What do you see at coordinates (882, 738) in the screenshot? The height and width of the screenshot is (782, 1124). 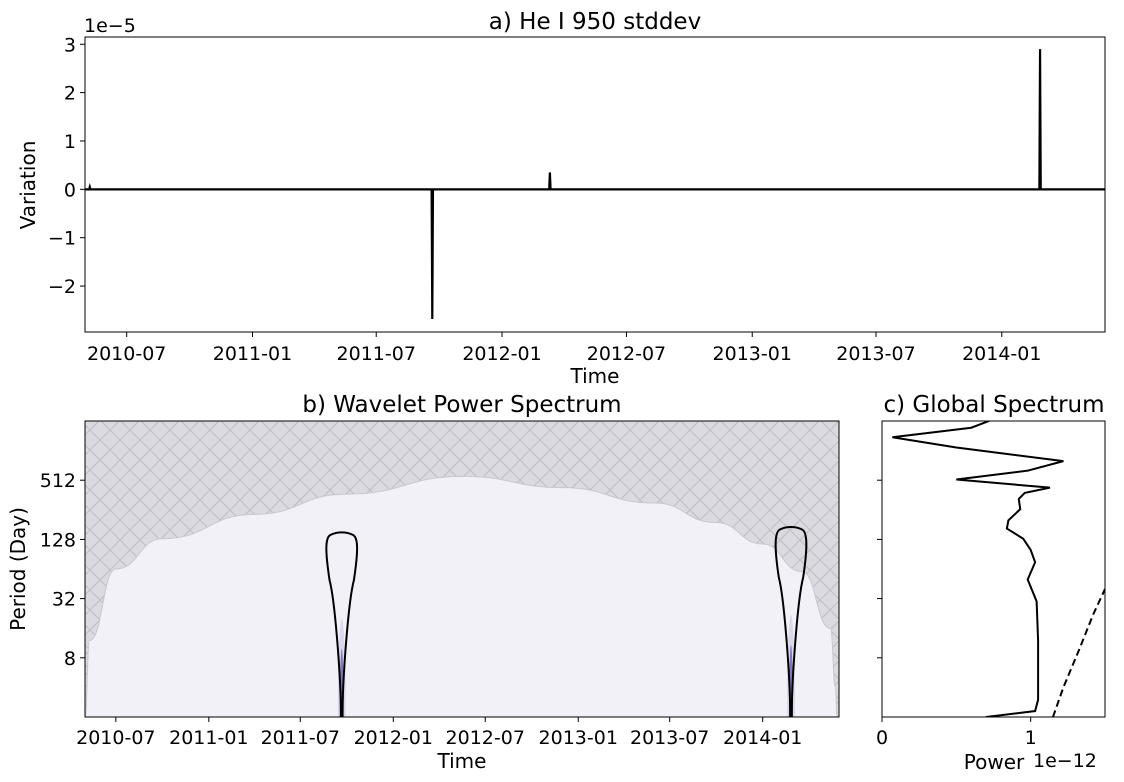 I see `x-tick-label: 0` at bounding box center [882, 738].